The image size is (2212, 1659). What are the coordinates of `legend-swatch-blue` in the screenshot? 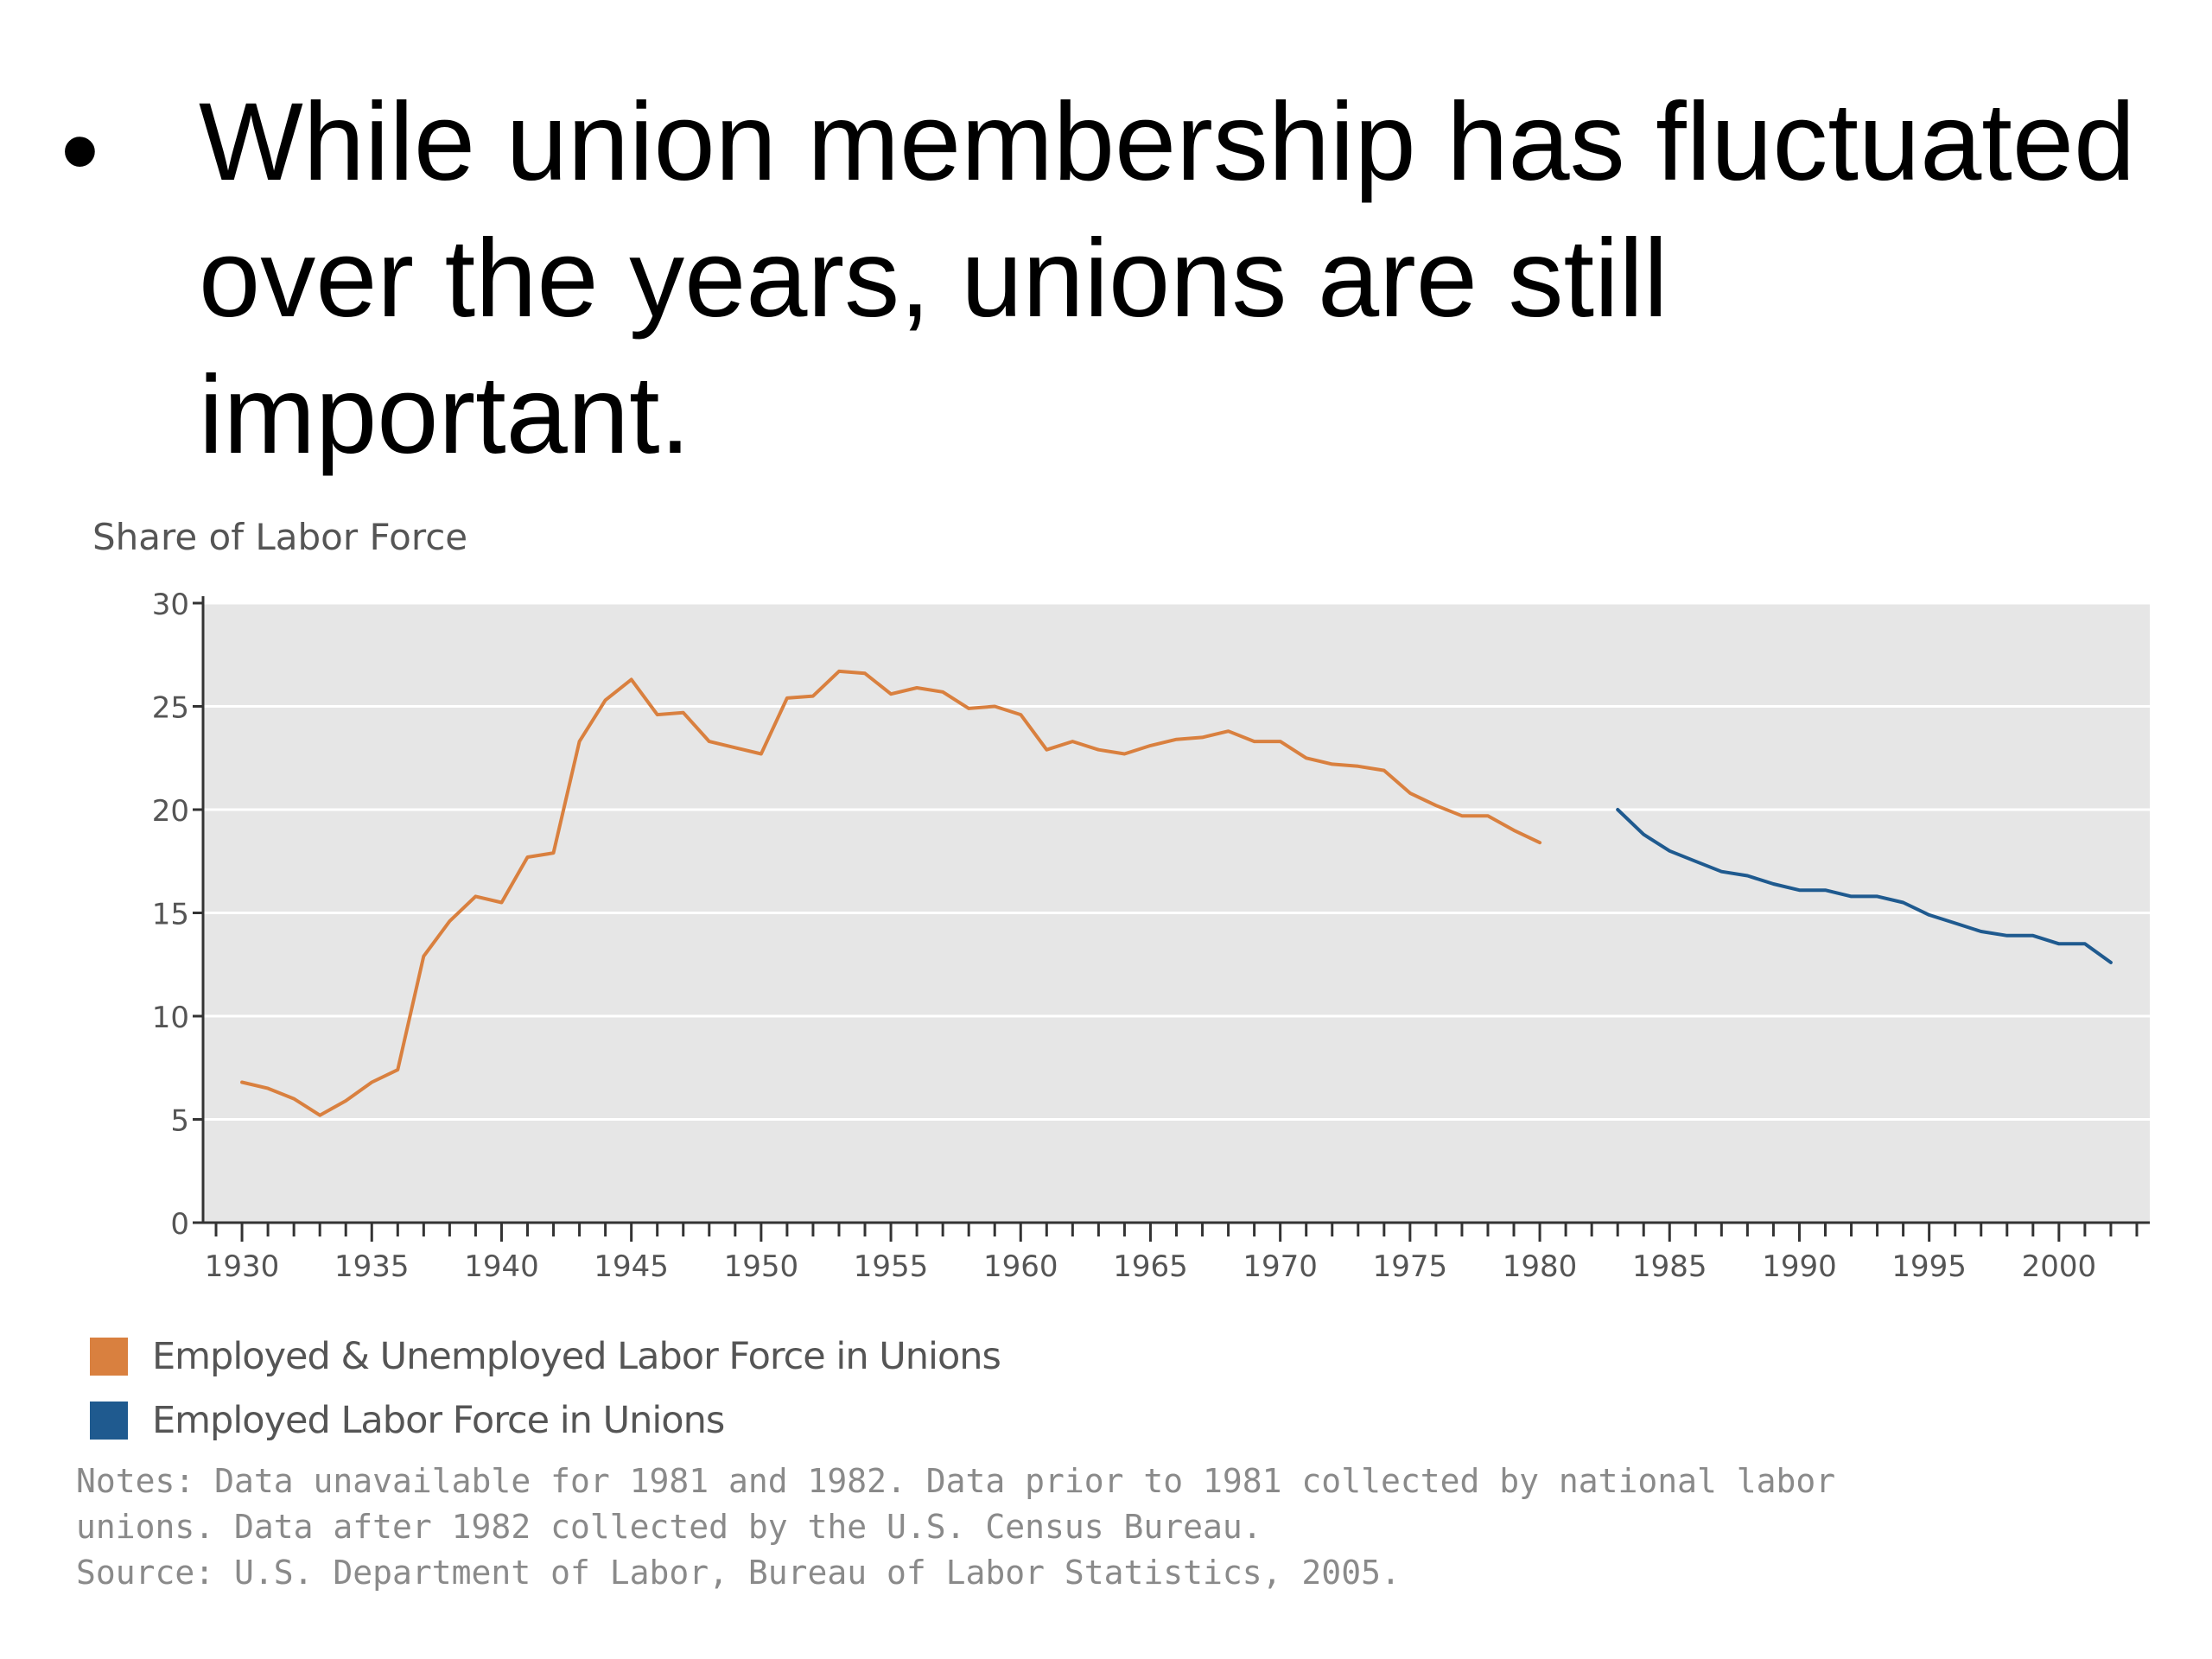 It's located at (109, 1421).